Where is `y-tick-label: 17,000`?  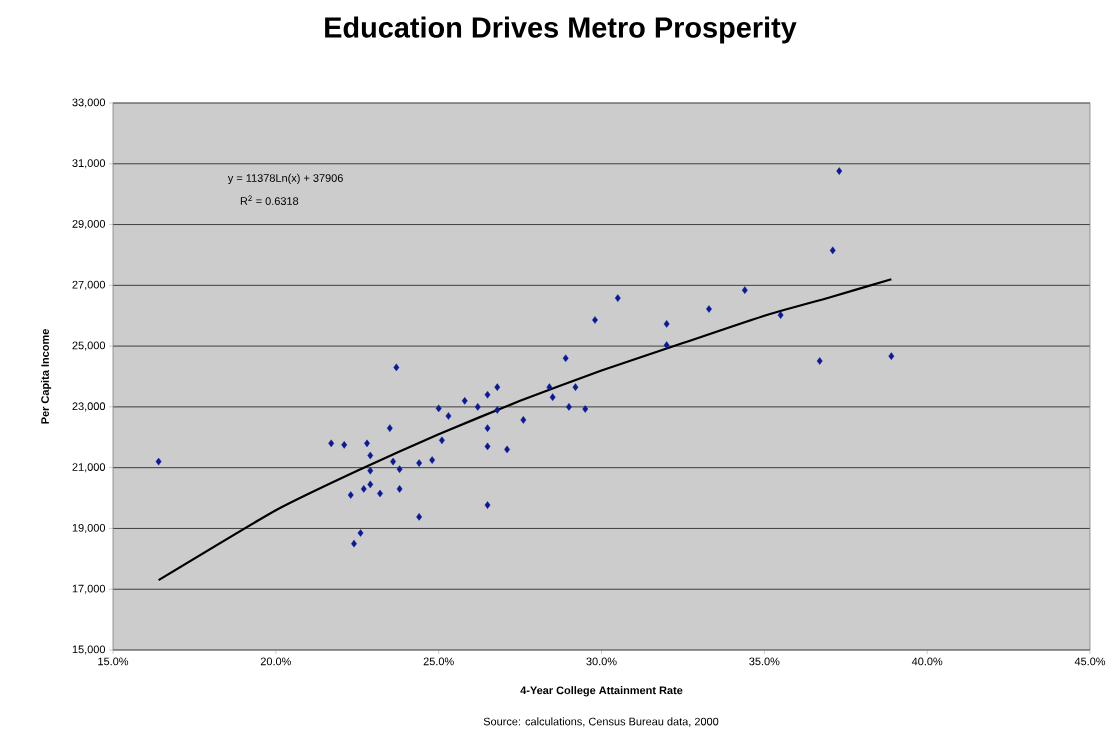 y-tick-label: 17,000 is located at coordinates (89, 589).